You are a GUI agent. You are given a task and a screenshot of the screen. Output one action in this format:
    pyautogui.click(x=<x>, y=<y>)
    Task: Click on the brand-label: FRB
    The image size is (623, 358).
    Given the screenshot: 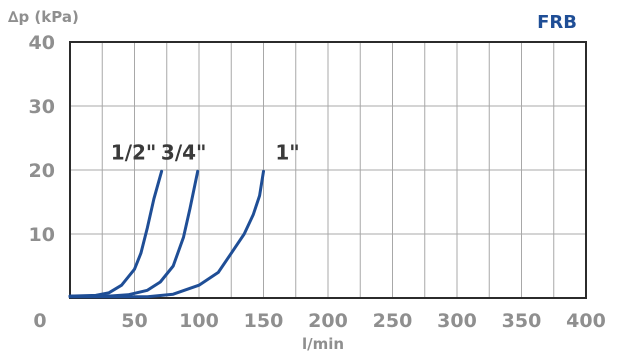 What is the action you would take?
    pyautogui.click(x=557, y=22)
    